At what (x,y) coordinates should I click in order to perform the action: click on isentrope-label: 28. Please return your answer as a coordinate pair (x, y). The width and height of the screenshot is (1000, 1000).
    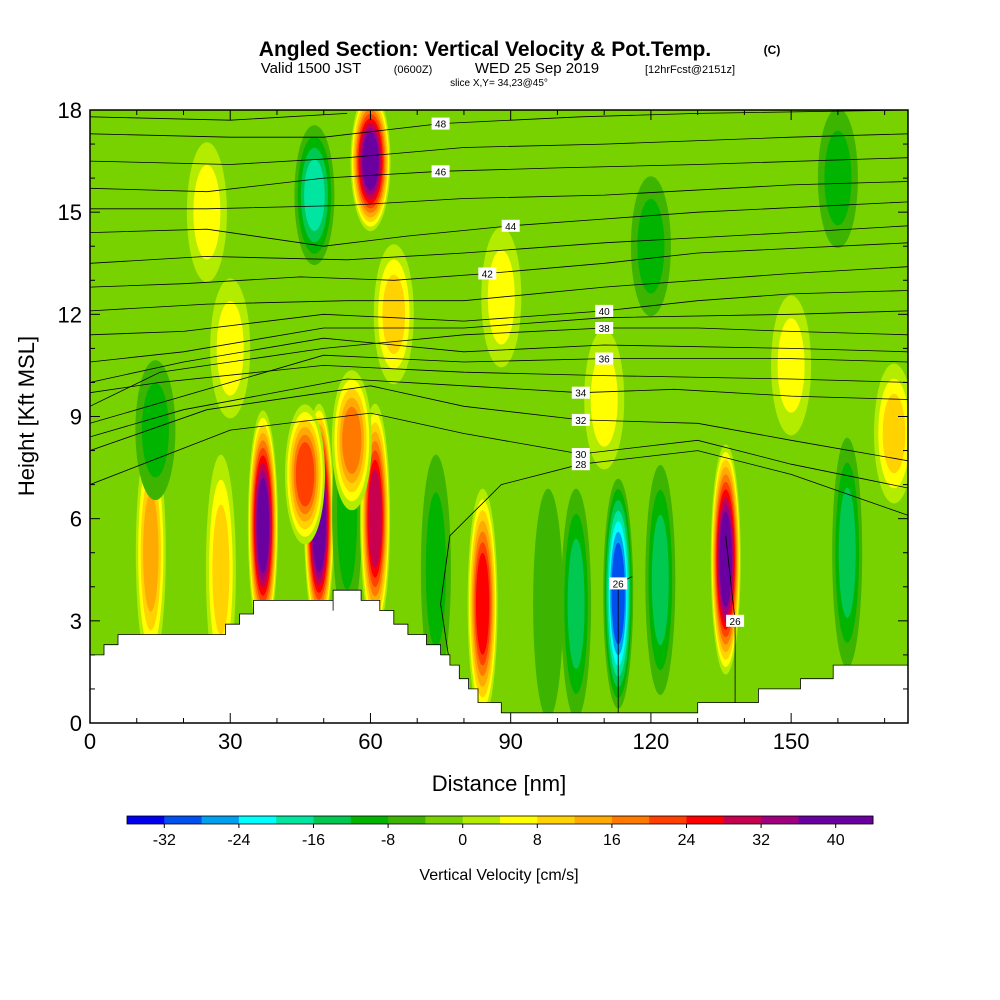
    Looking at the image, I should click on (580, 464).